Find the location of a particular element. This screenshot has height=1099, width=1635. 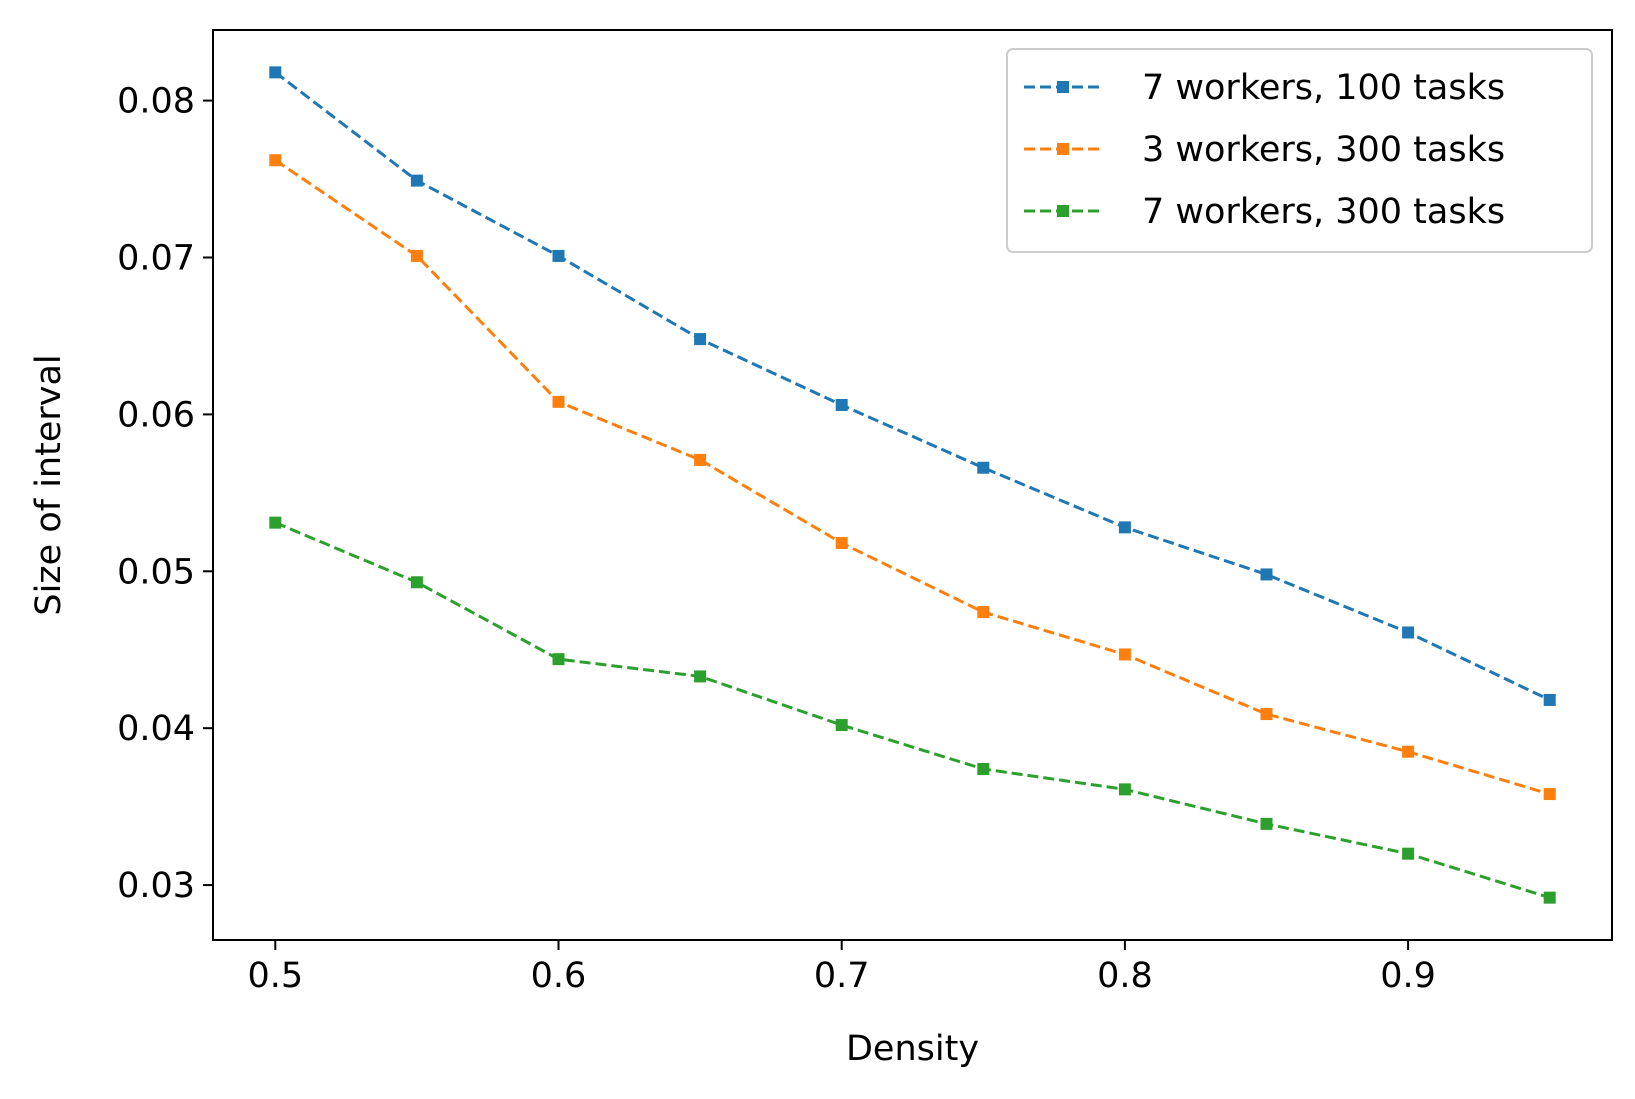

legend-label: 7 workers, 300 tasks is located at coordinates (1323, 212).